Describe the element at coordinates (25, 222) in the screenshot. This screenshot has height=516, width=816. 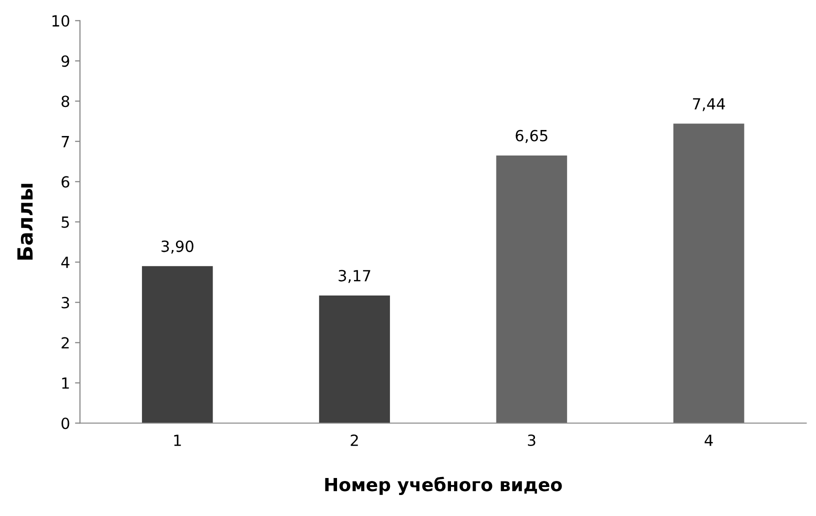
I see `y-axis-title: Баллы` at that location.